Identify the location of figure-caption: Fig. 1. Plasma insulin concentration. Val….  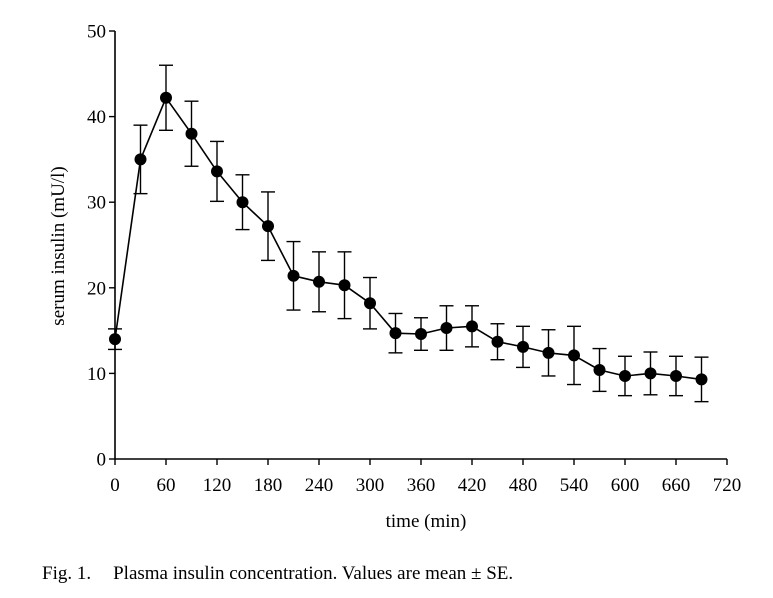
(277, 574).